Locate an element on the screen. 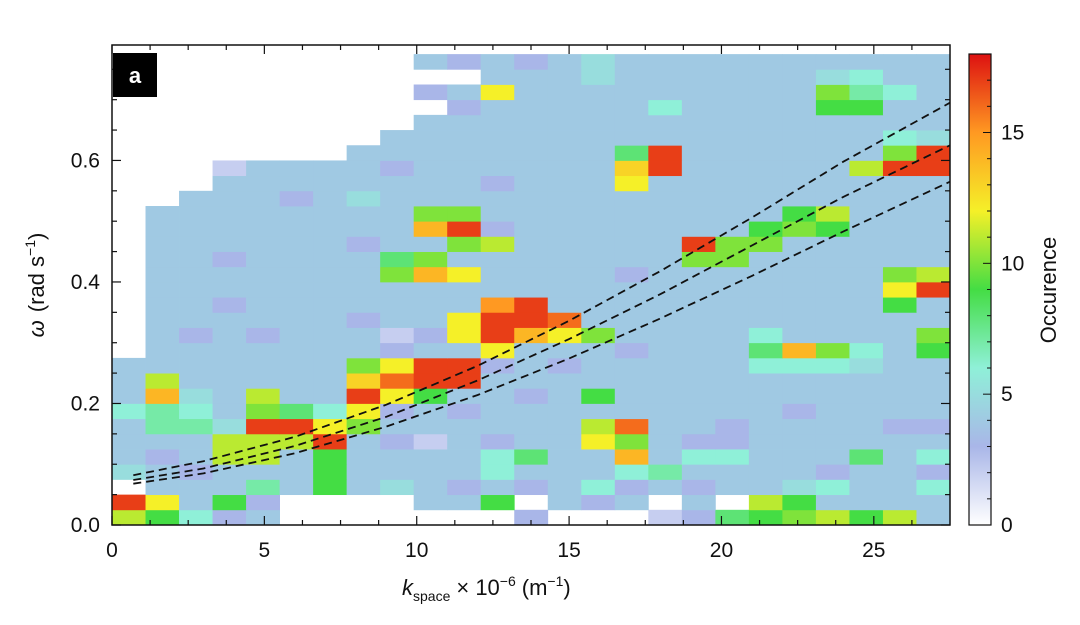 This screenshot has width=1080, height=625. y-tick-label: 0.4 is located at coordinates (86, 282).